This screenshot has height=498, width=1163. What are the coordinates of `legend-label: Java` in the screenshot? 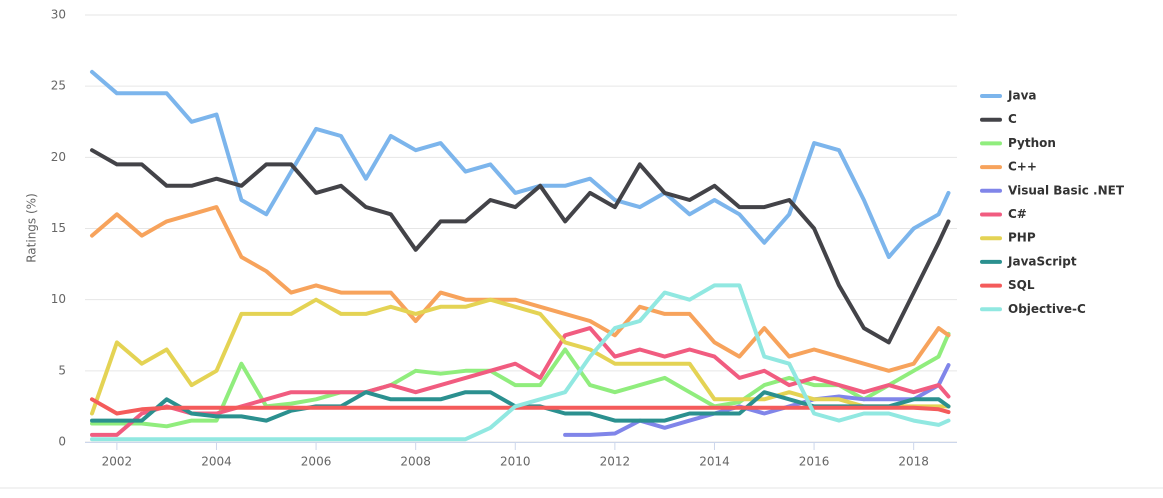 It's located at (1021, 96).